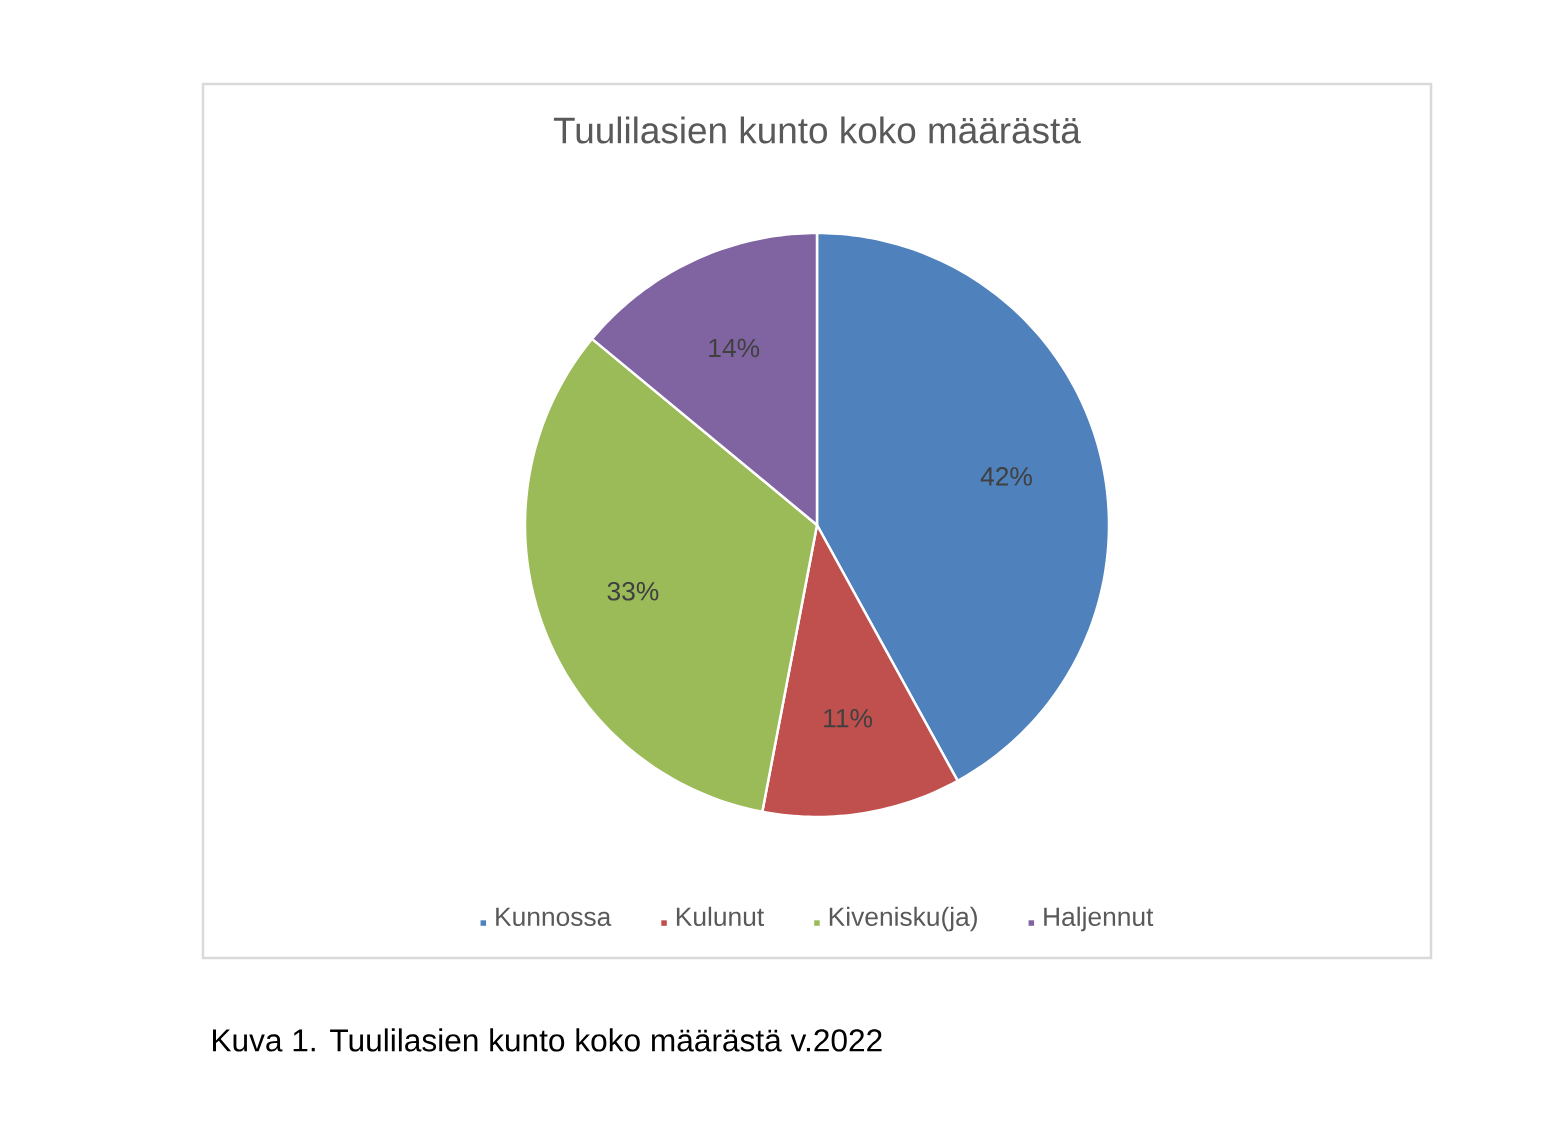 The height and width of the screenshot is (1123, 1566). Describe the element at coordinates (547, 1040) in the screenshot. I see `text: Kuva 1. Tuulilasien kunto koko määrästä v.2022` at that location.